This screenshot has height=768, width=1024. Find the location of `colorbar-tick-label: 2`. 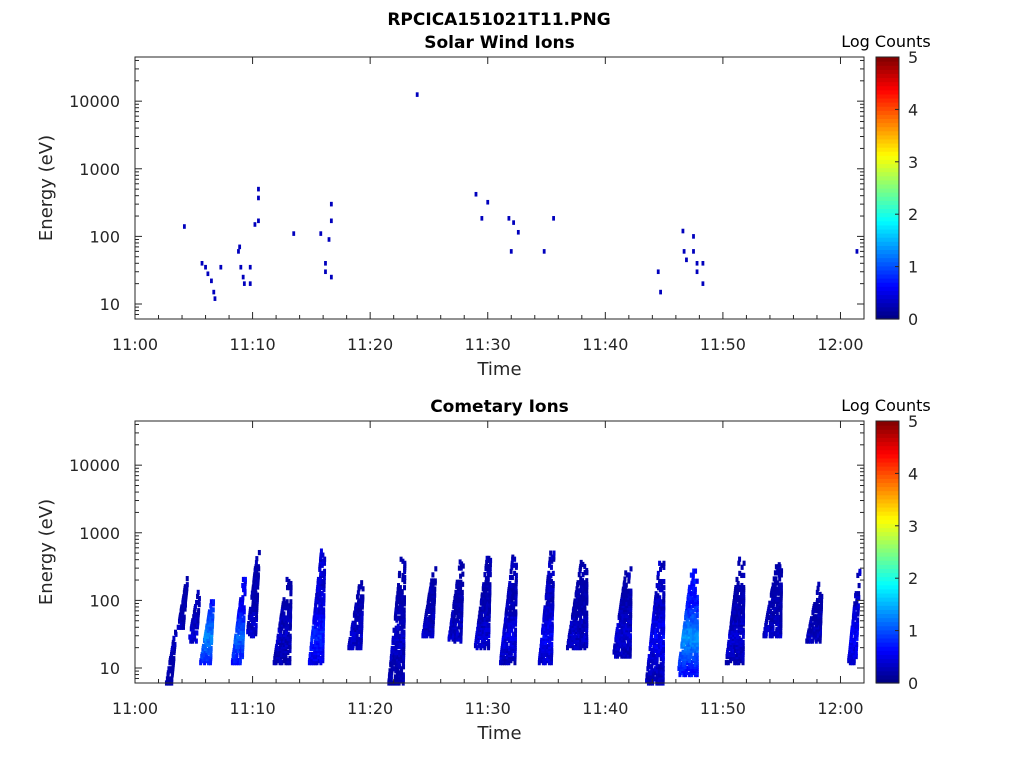

colorbar-tick-label: 2 is located at coordinates (913, 578).